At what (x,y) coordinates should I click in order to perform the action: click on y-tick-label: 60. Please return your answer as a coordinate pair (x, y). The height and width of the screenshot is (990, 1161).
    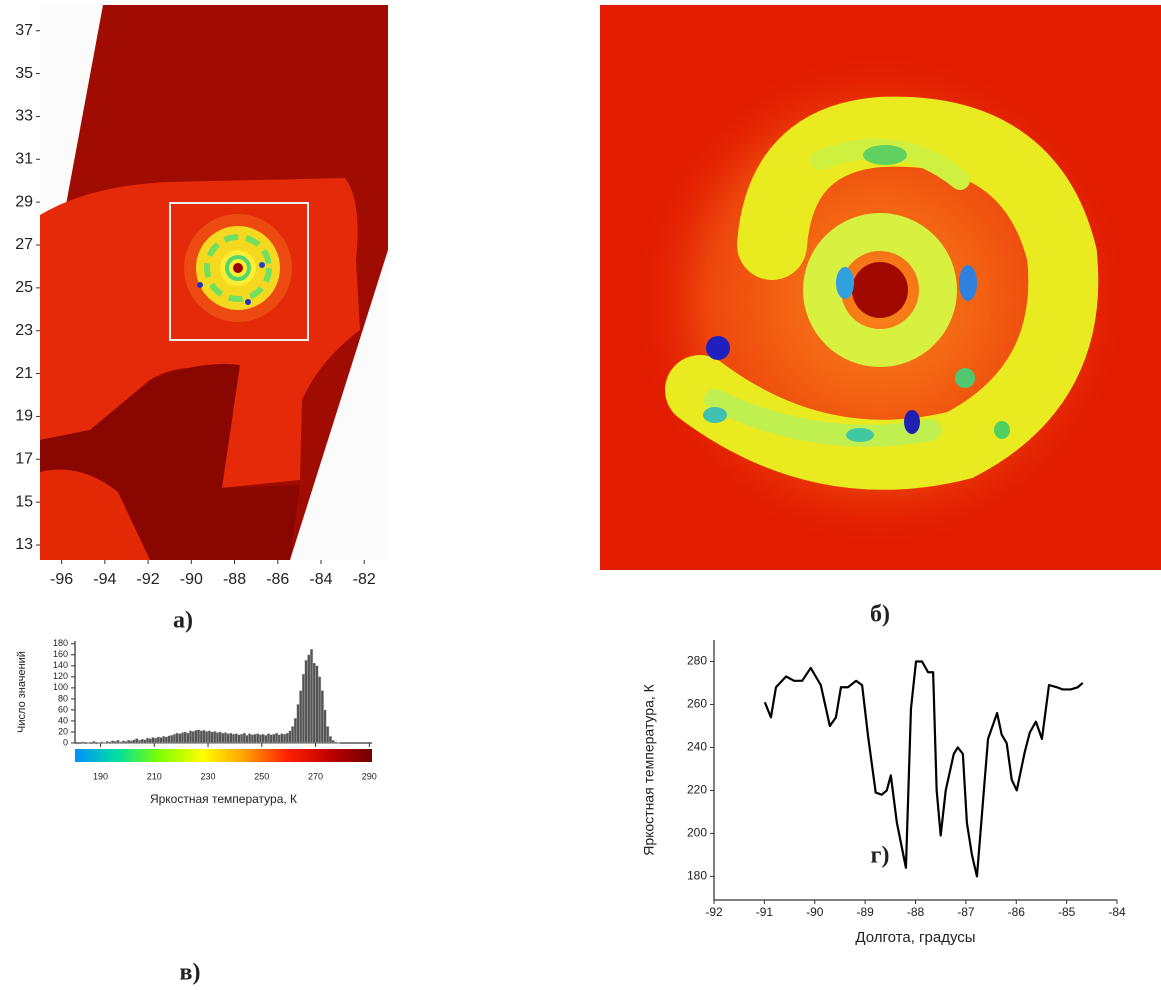
    Looking at the image, I should click on (63, 709).